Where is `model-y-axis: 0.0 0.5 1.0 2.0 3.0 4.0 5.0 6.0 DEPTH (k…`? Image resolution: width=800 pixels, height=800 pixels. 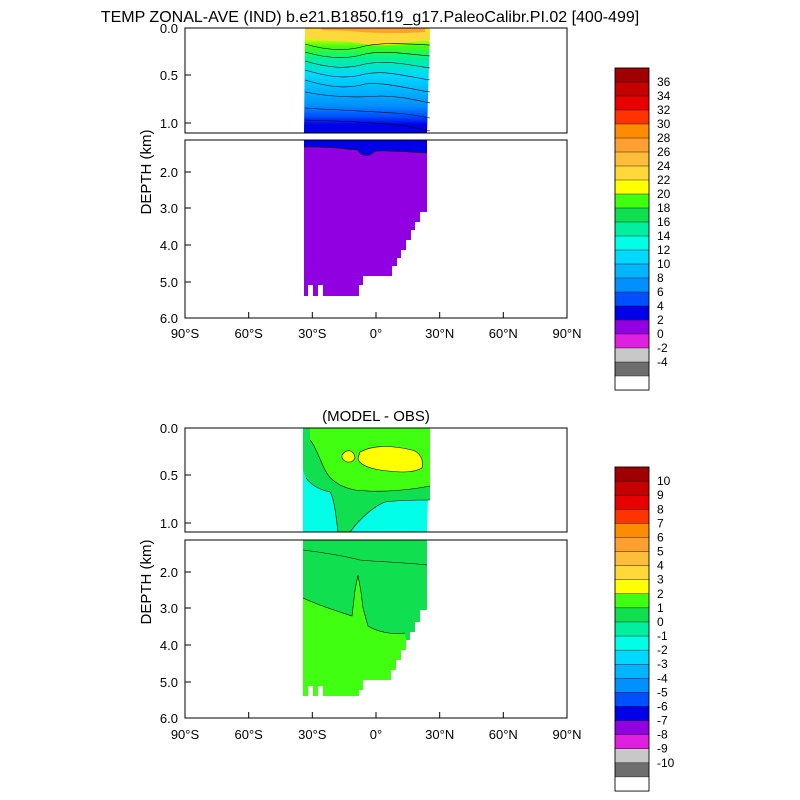
model-y-axis: 0.0 0.5 1.0 2.0 3.0 4.0 5.0 6.0 DEPTH (k… is located at coordinates (164, 173).